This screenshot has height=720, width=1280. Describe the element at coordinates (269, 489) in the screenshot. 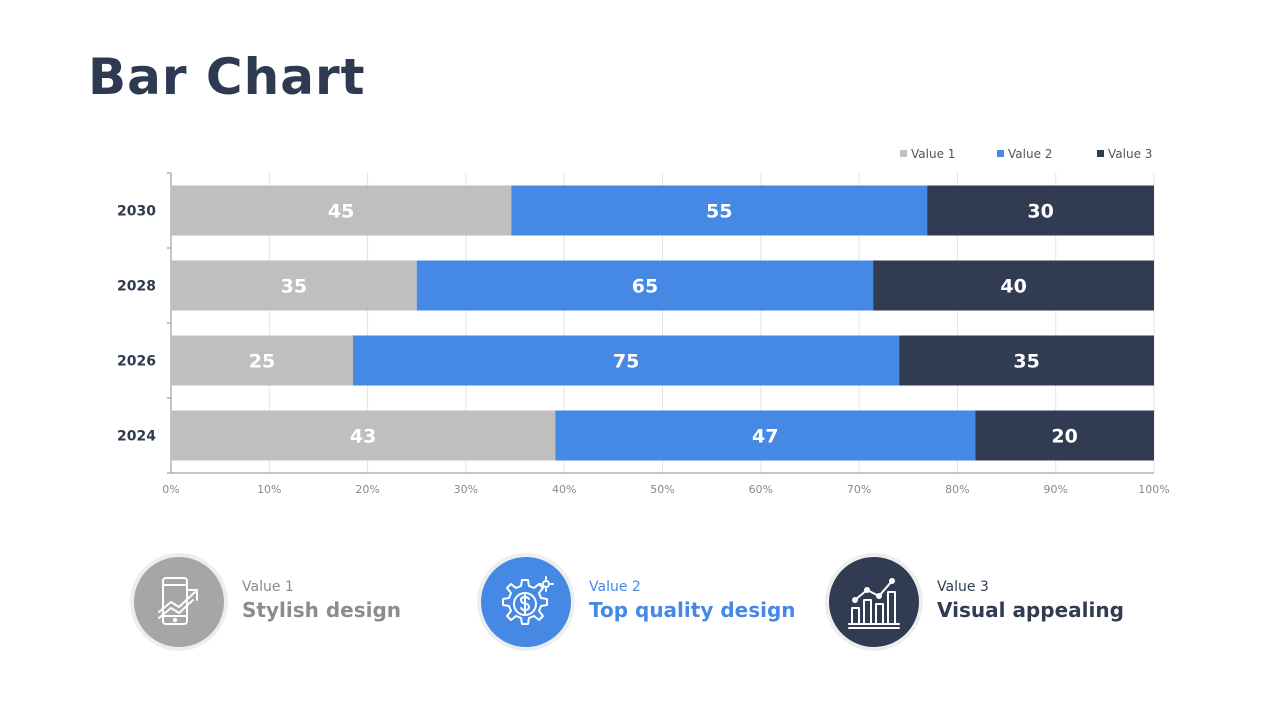

I see `x-tick-label: 10%` at that location.